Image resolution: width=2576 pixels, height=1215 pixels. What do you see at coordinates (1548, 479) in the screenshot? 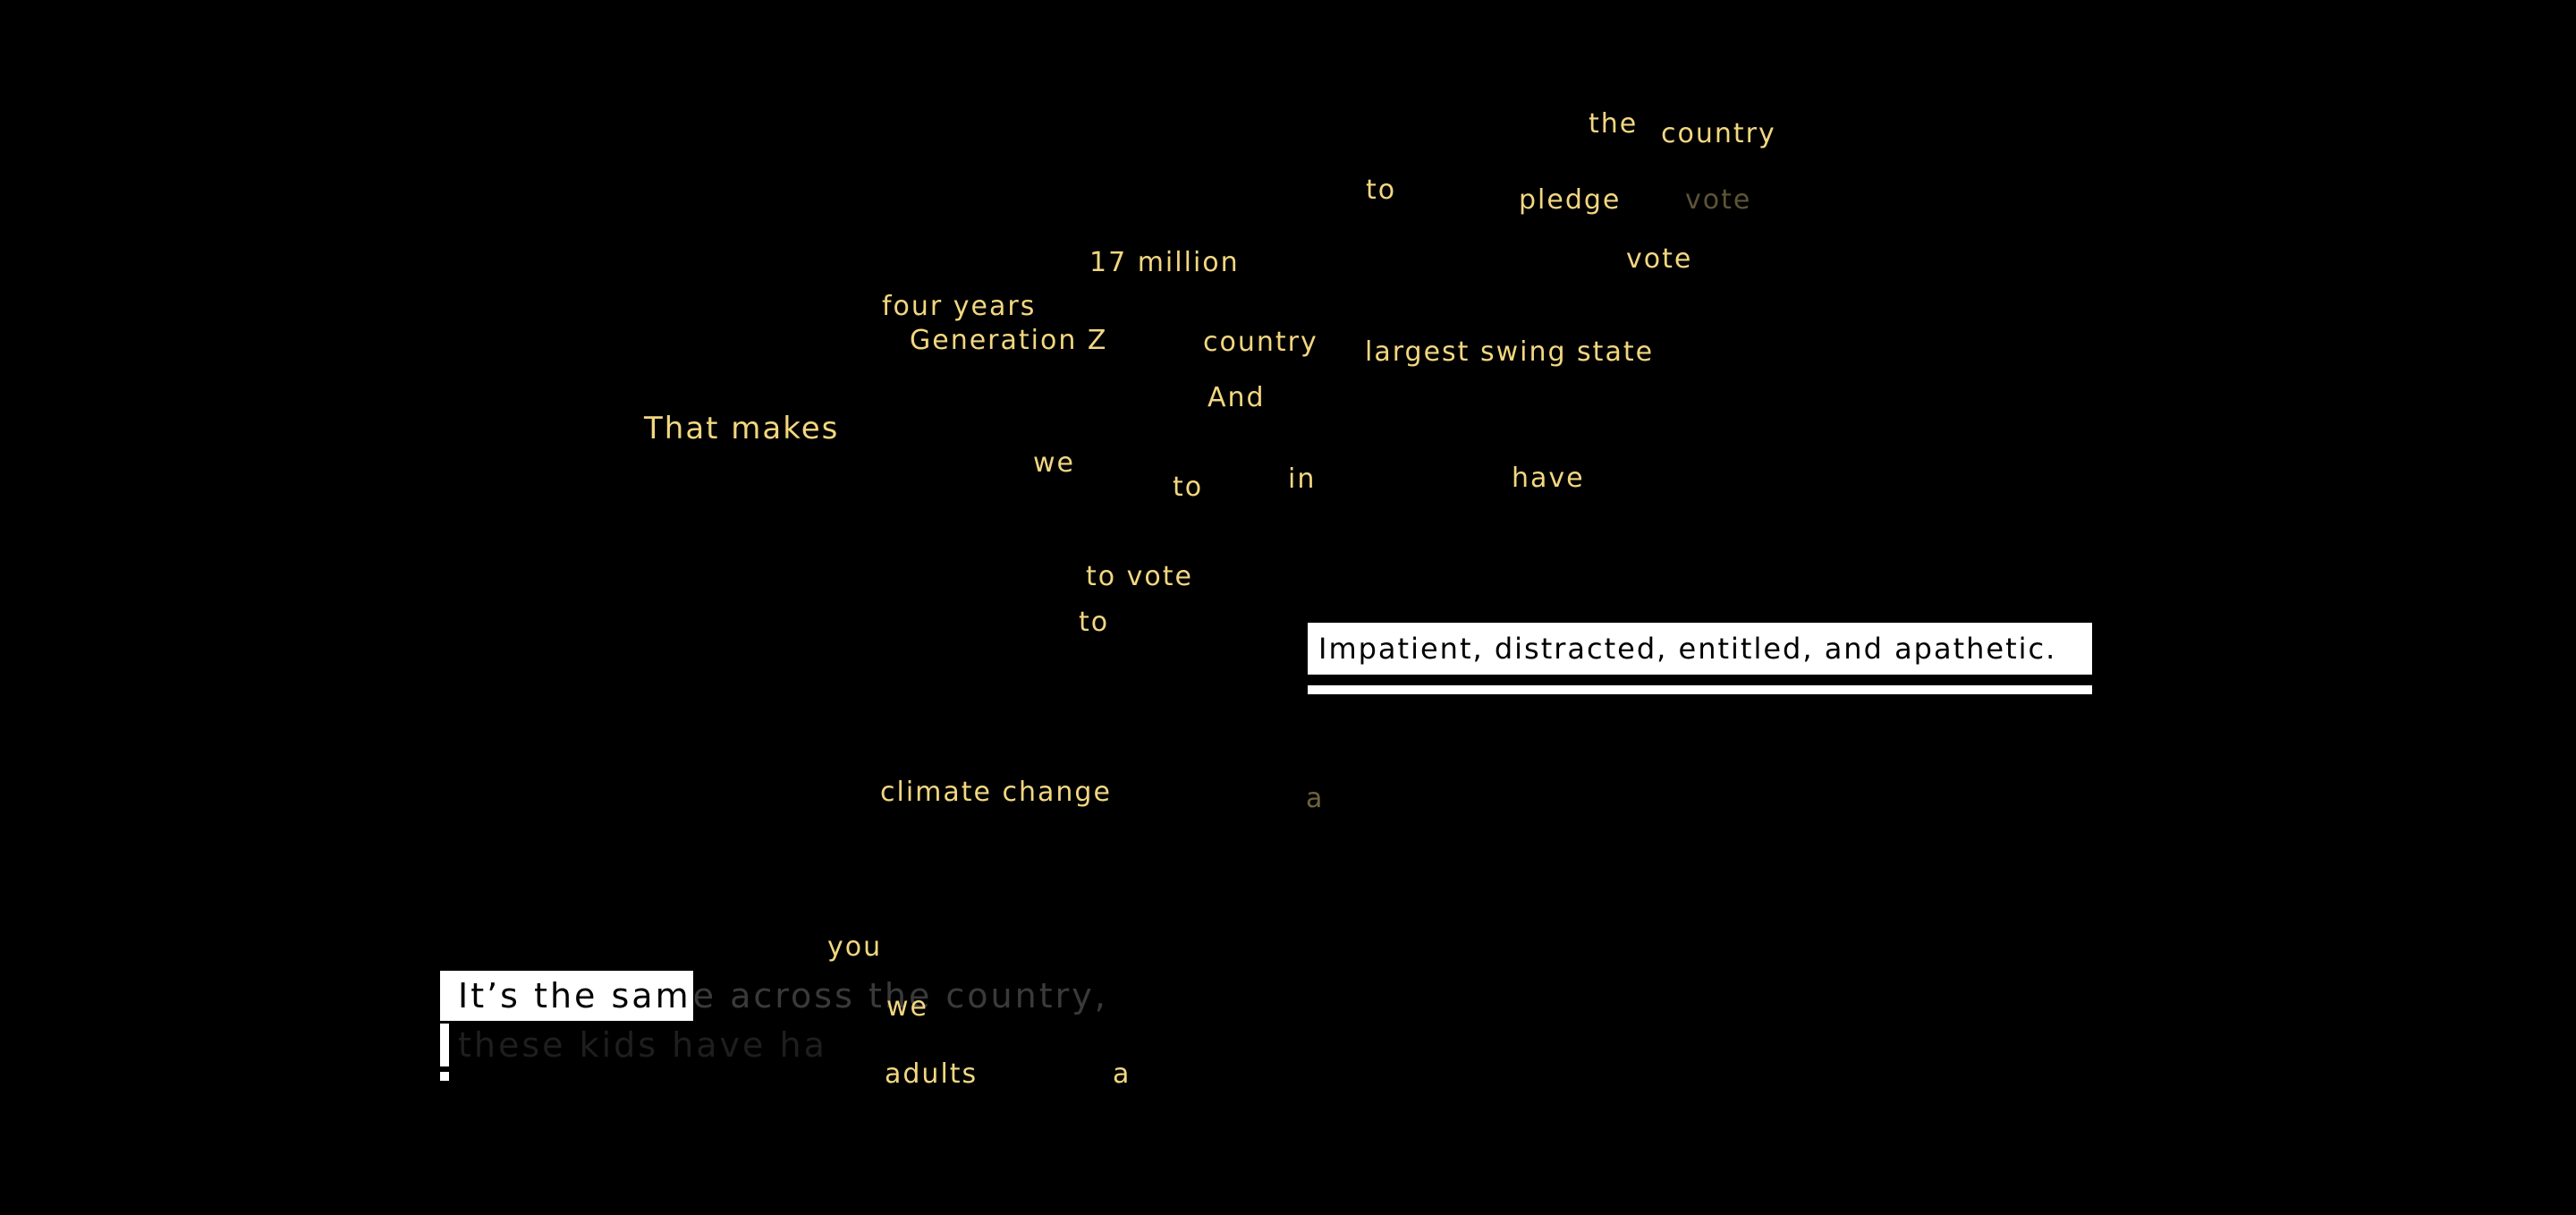
I see `word-have: have` at bounding box center [1548, 479].